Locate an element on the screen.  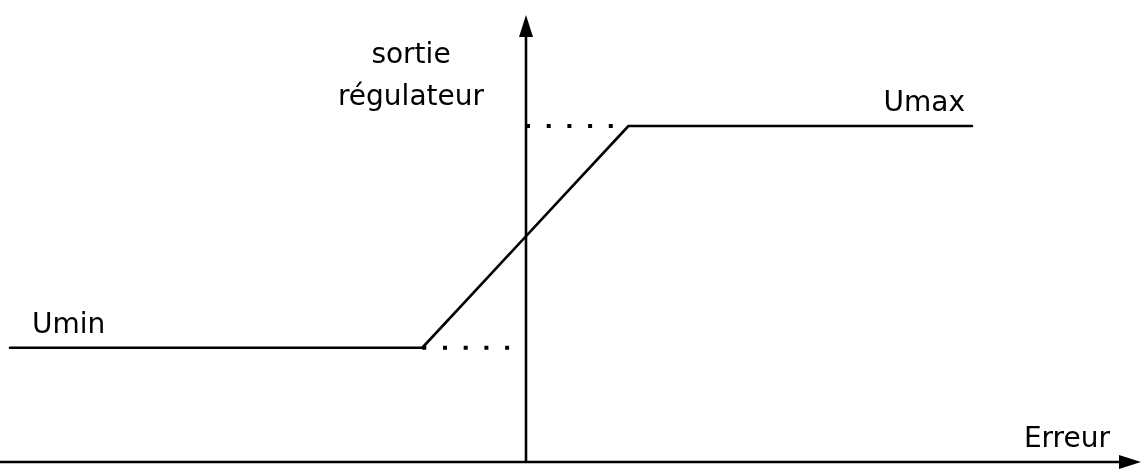
x-axis-title: Erreur is located at coordinates (1067, 437).